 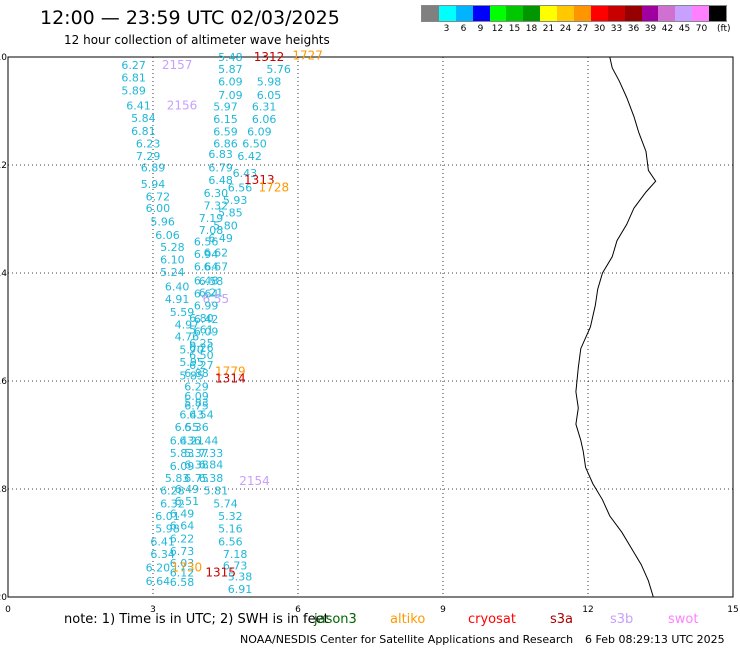 I want to click on wave-height-label: 6.81, so click(x=133, y=78).